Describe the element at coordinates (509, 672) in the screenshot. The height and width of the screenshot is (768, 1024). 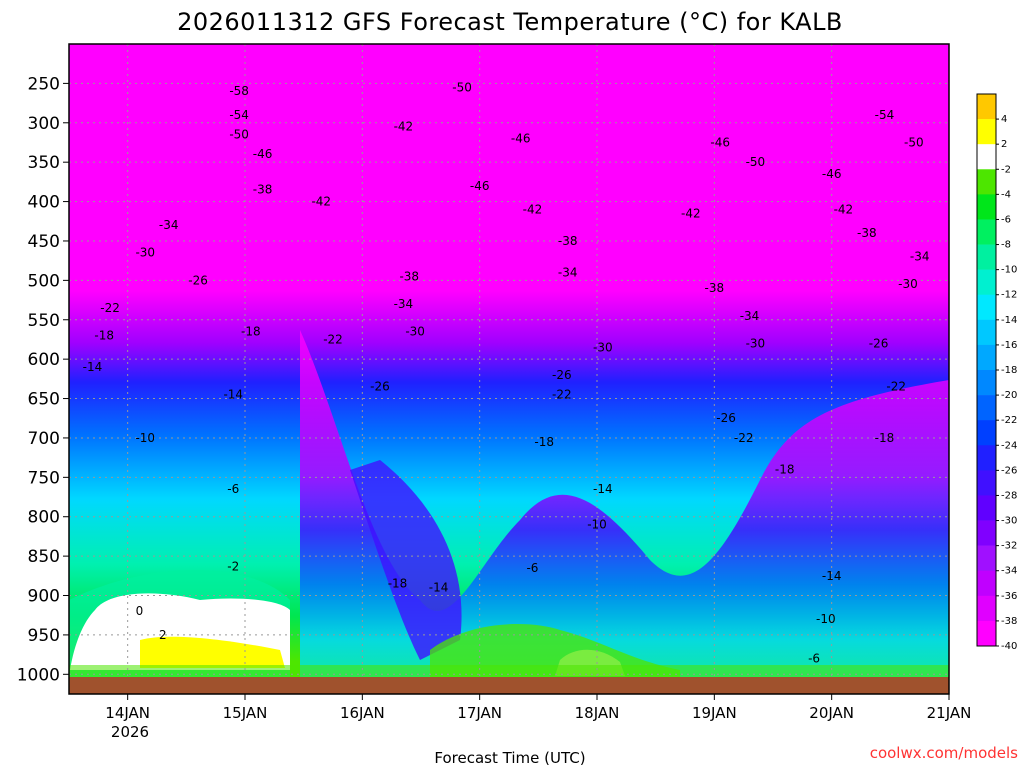
I see `surface-green-band` at that location.